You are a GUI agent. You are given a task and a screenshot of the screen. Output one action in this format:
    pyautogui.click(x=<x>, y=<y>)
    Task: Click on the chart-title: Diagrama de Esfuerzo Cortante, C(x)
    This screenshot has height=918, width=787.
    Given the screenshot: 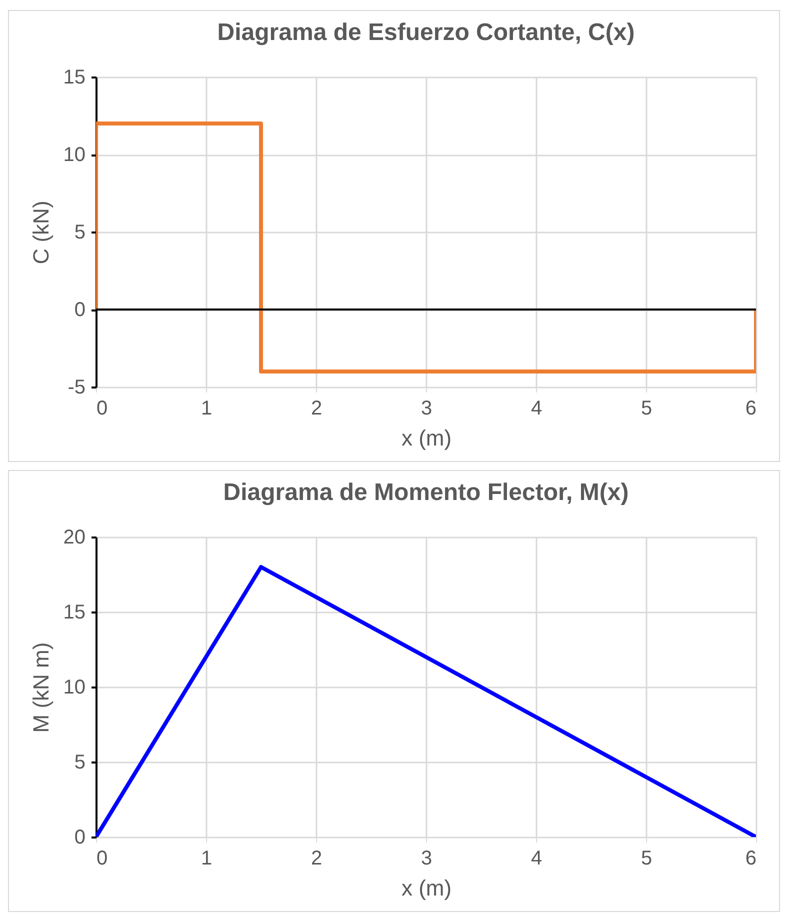 What is the action you would take?
    pyautogui.click(x=426, y=32)
    